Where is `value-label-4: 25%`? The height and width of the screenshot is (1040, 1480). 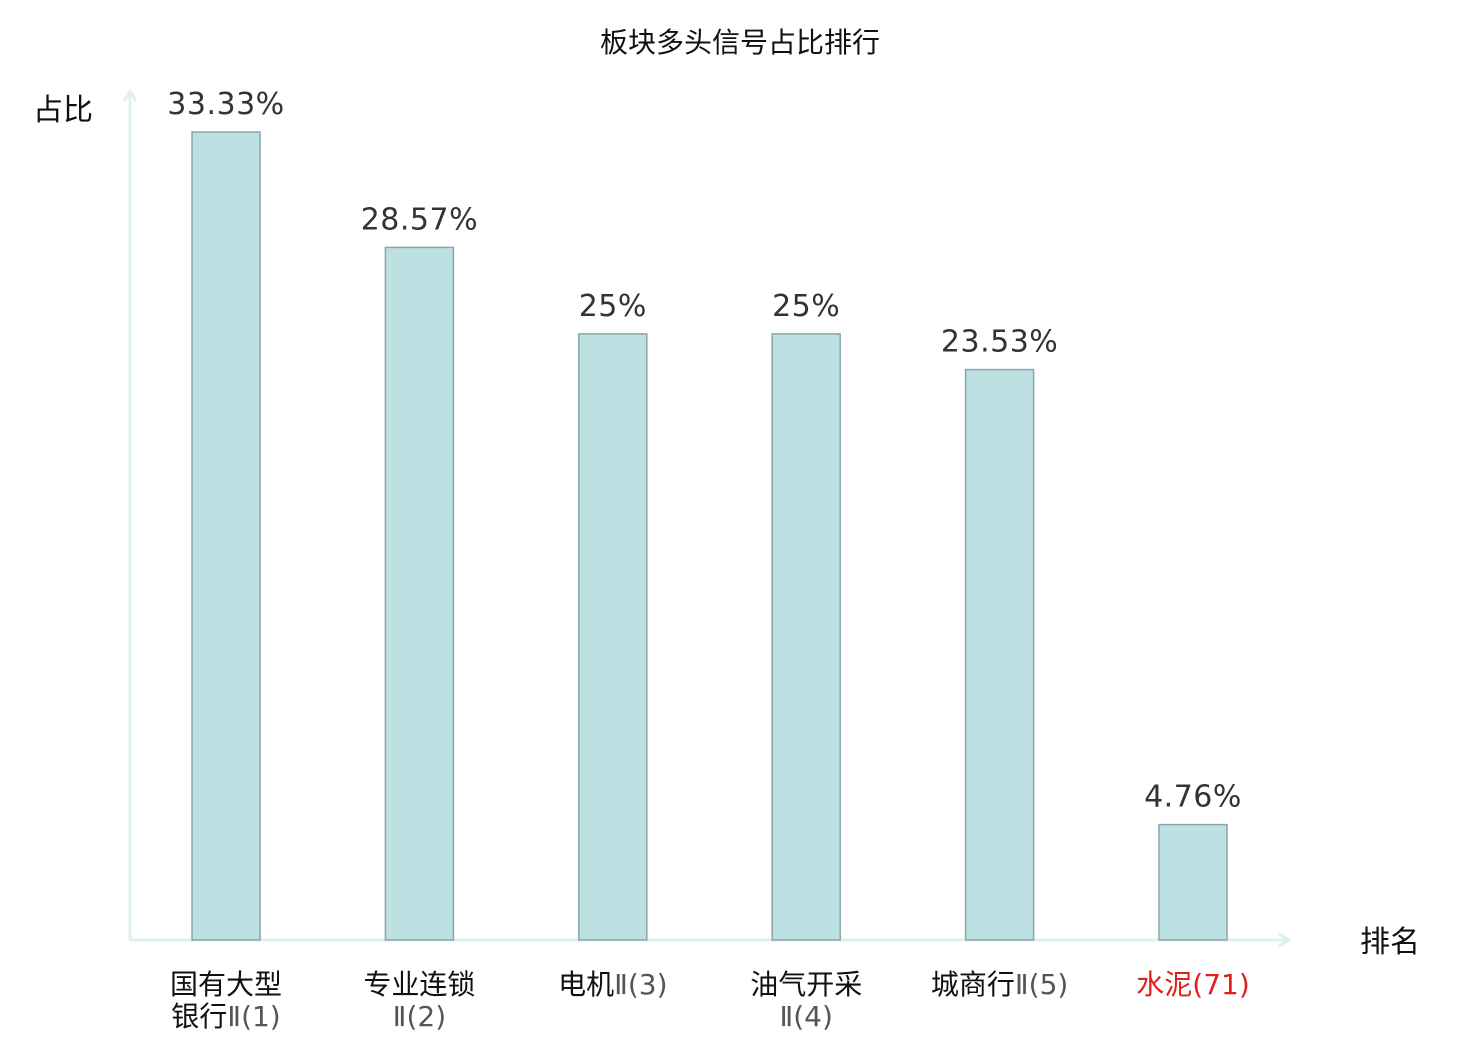
value-label-4: 25% is located at coordinates (806, 306).